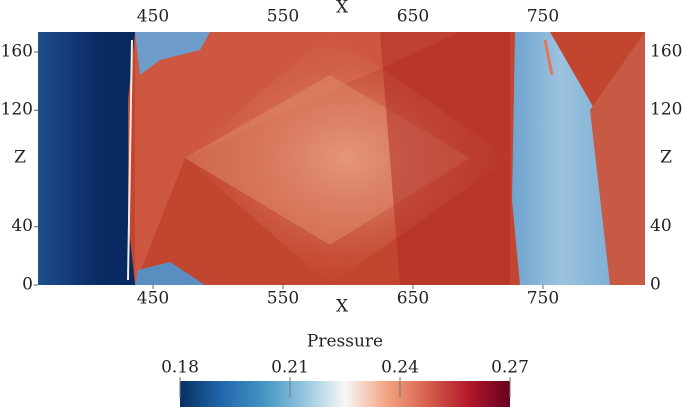 The width and height of the screenshot is (685, 407). What do you see at coordinates (290, 368) in the screenshot?
I see `colorbar-tick-label: 0.21` at bounding box center [290, 368].